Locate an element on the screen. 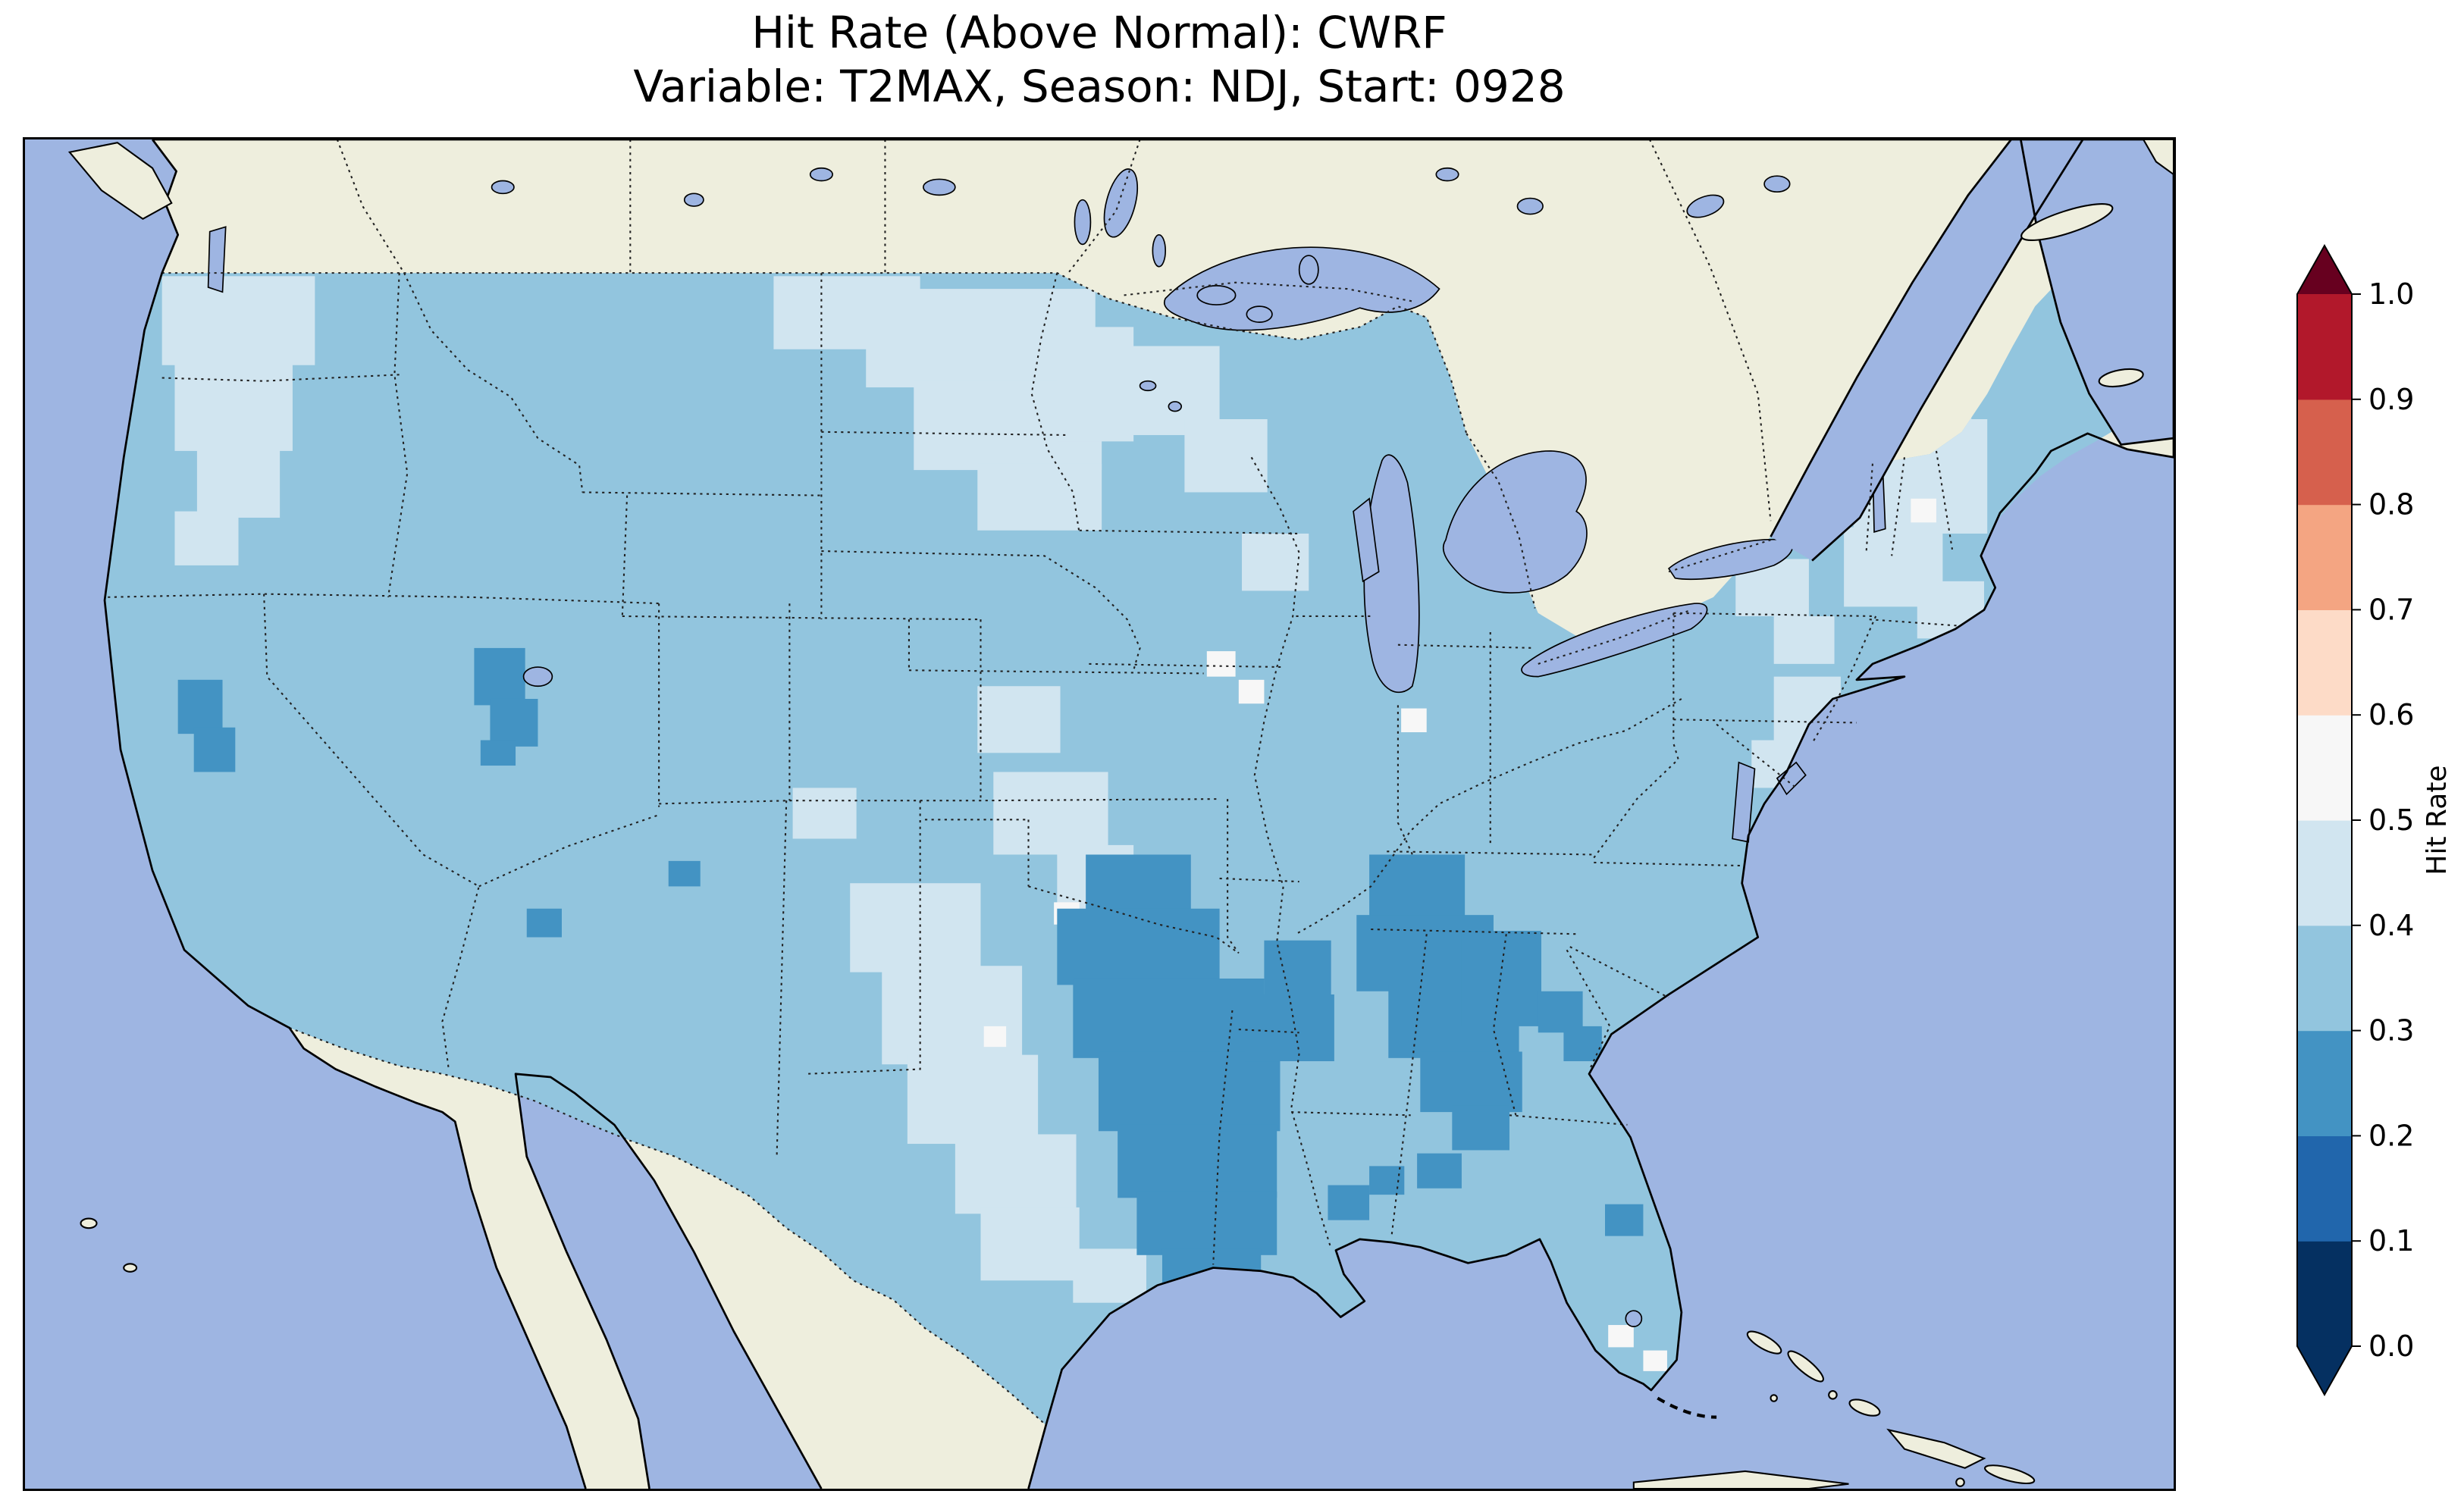 This screenshot has height=1494, width=2464. colorbar-tick-label: 0.2 is located at coordinates (2391, 1135).